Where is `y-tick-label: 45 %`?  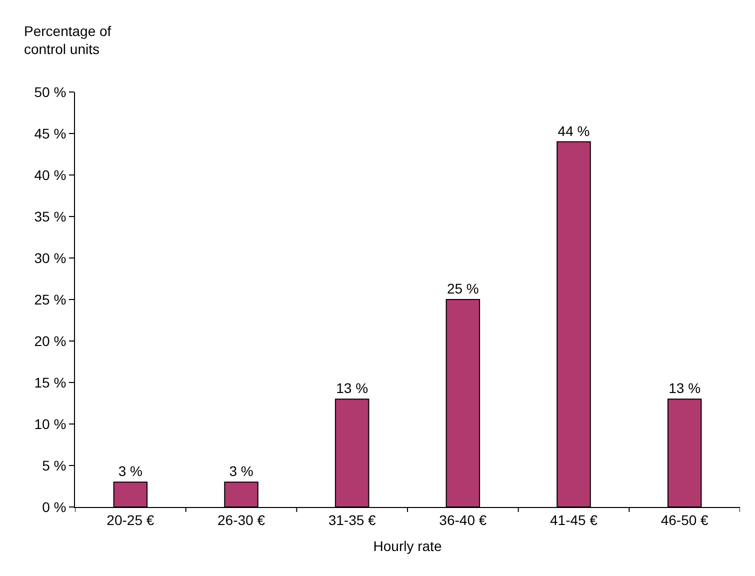
y-tick-label: 45 % is located at coordinates (50, 133).